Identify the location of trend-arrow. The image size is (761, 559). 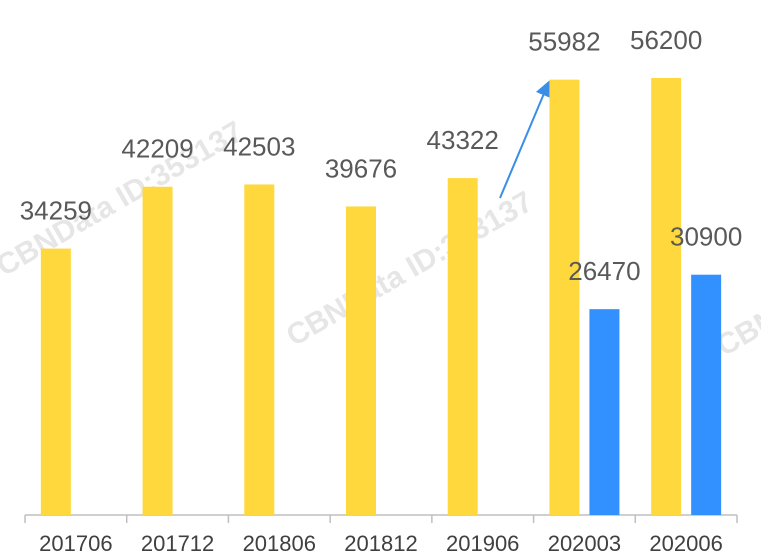
(525, 139).